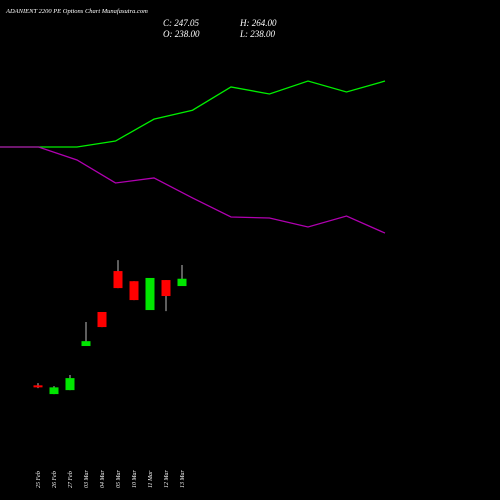 This screenshot has height=500, width=500. I want to click on x-tick-label: 13 Mar, so click(183, 479).